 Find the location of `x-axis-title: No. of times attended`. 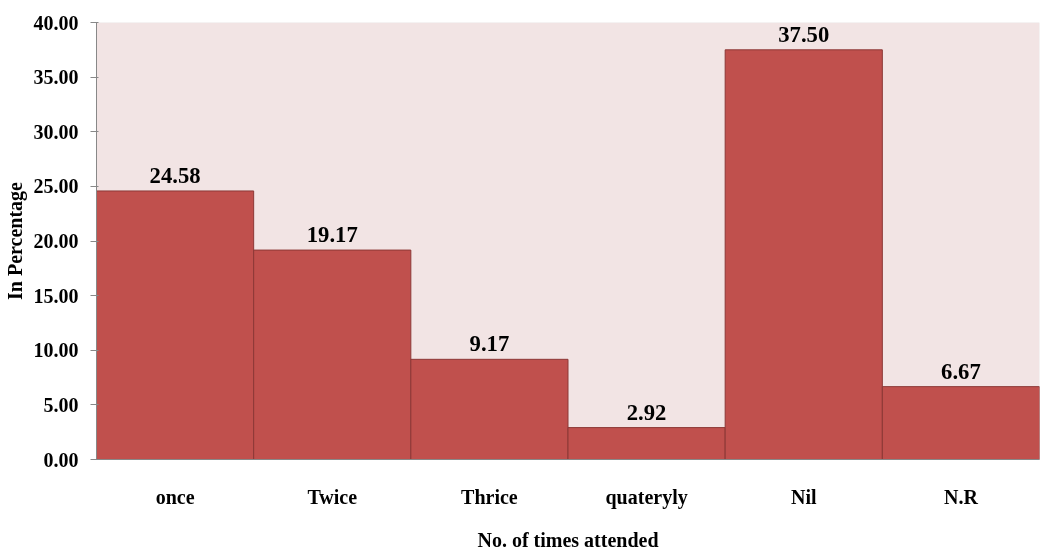

x-axis-title: No. of times attended is located at coordinates (568, 539).